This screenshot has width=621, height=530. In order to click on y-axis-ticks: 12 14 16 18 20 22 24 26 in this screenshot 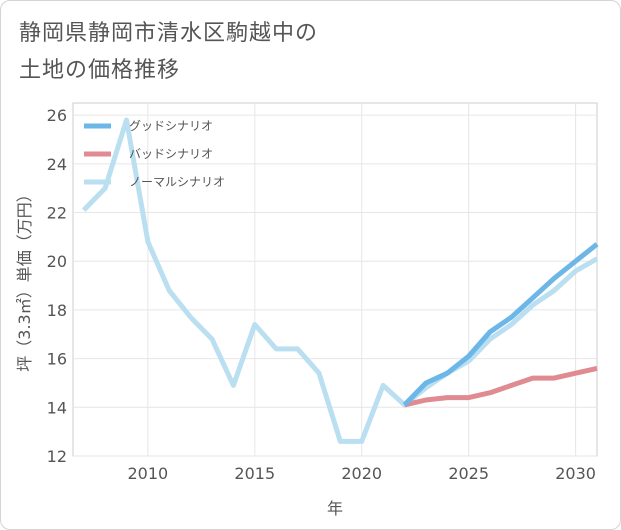, I will do `click(57, 286)`.